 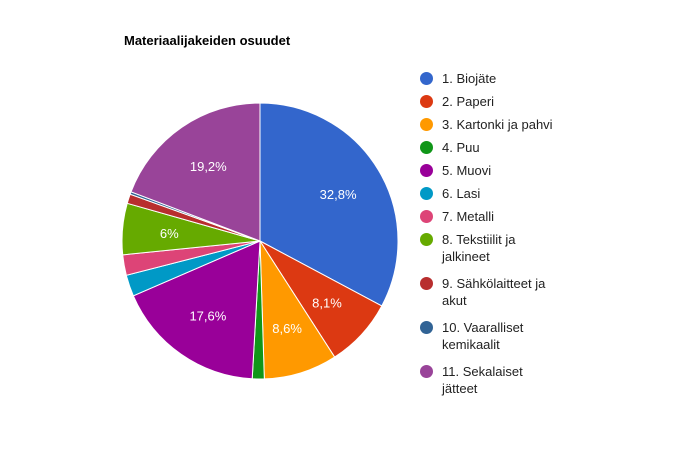 I want to click on legend-label-2: 2. Paperi, so click(x=468, y=101).